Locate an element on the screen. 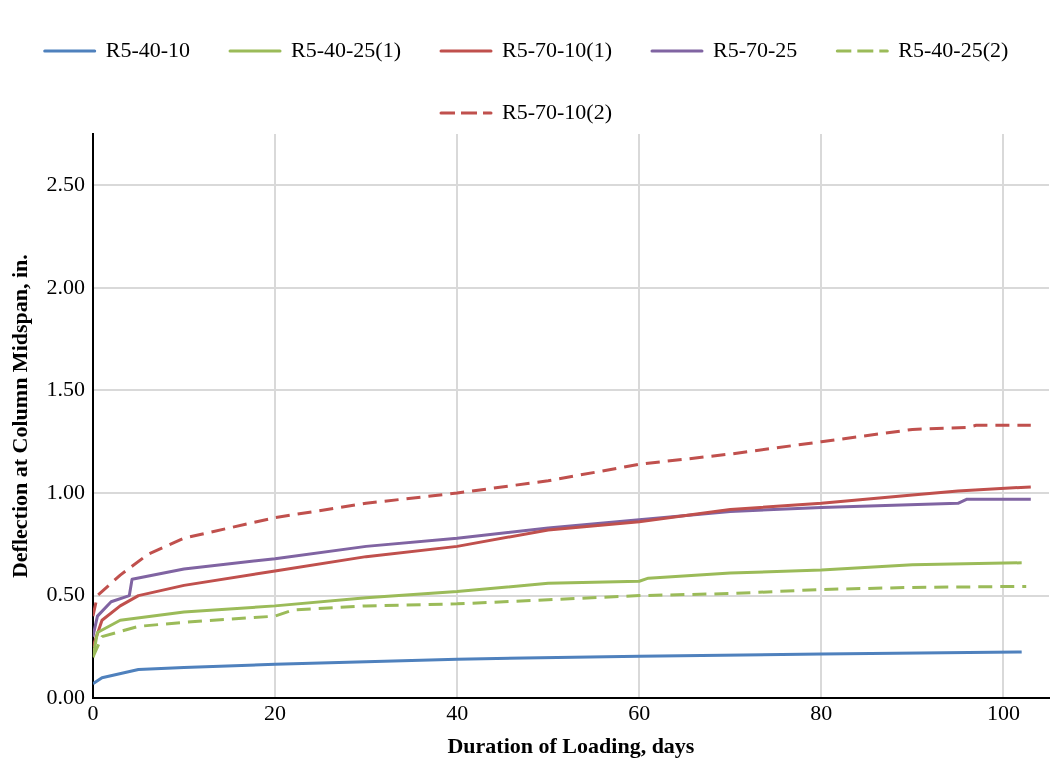 The height and width of the screenshot is (769, 1063). x-tick-label: 40 is located at coordinates (457, 713).